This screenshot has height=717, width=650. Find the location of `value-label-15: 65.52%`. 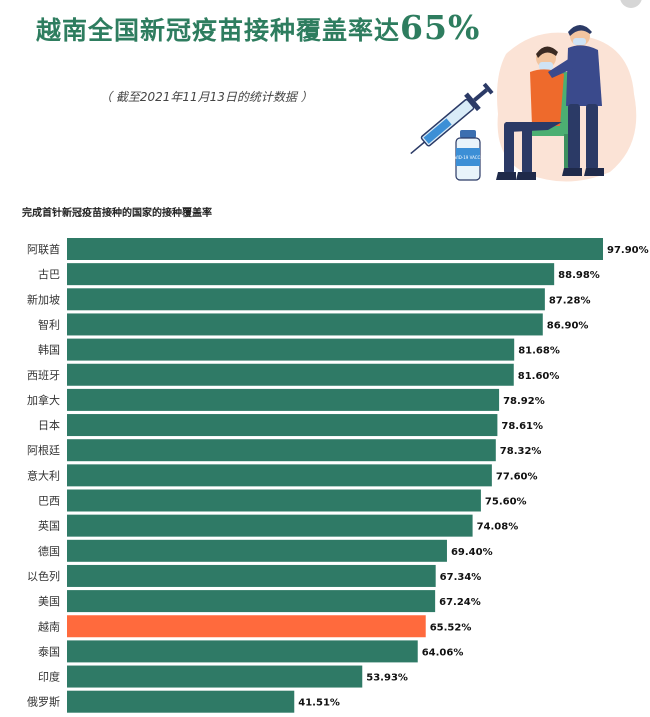

value-label-15: 65.52% is located at coordinates (451, 627).